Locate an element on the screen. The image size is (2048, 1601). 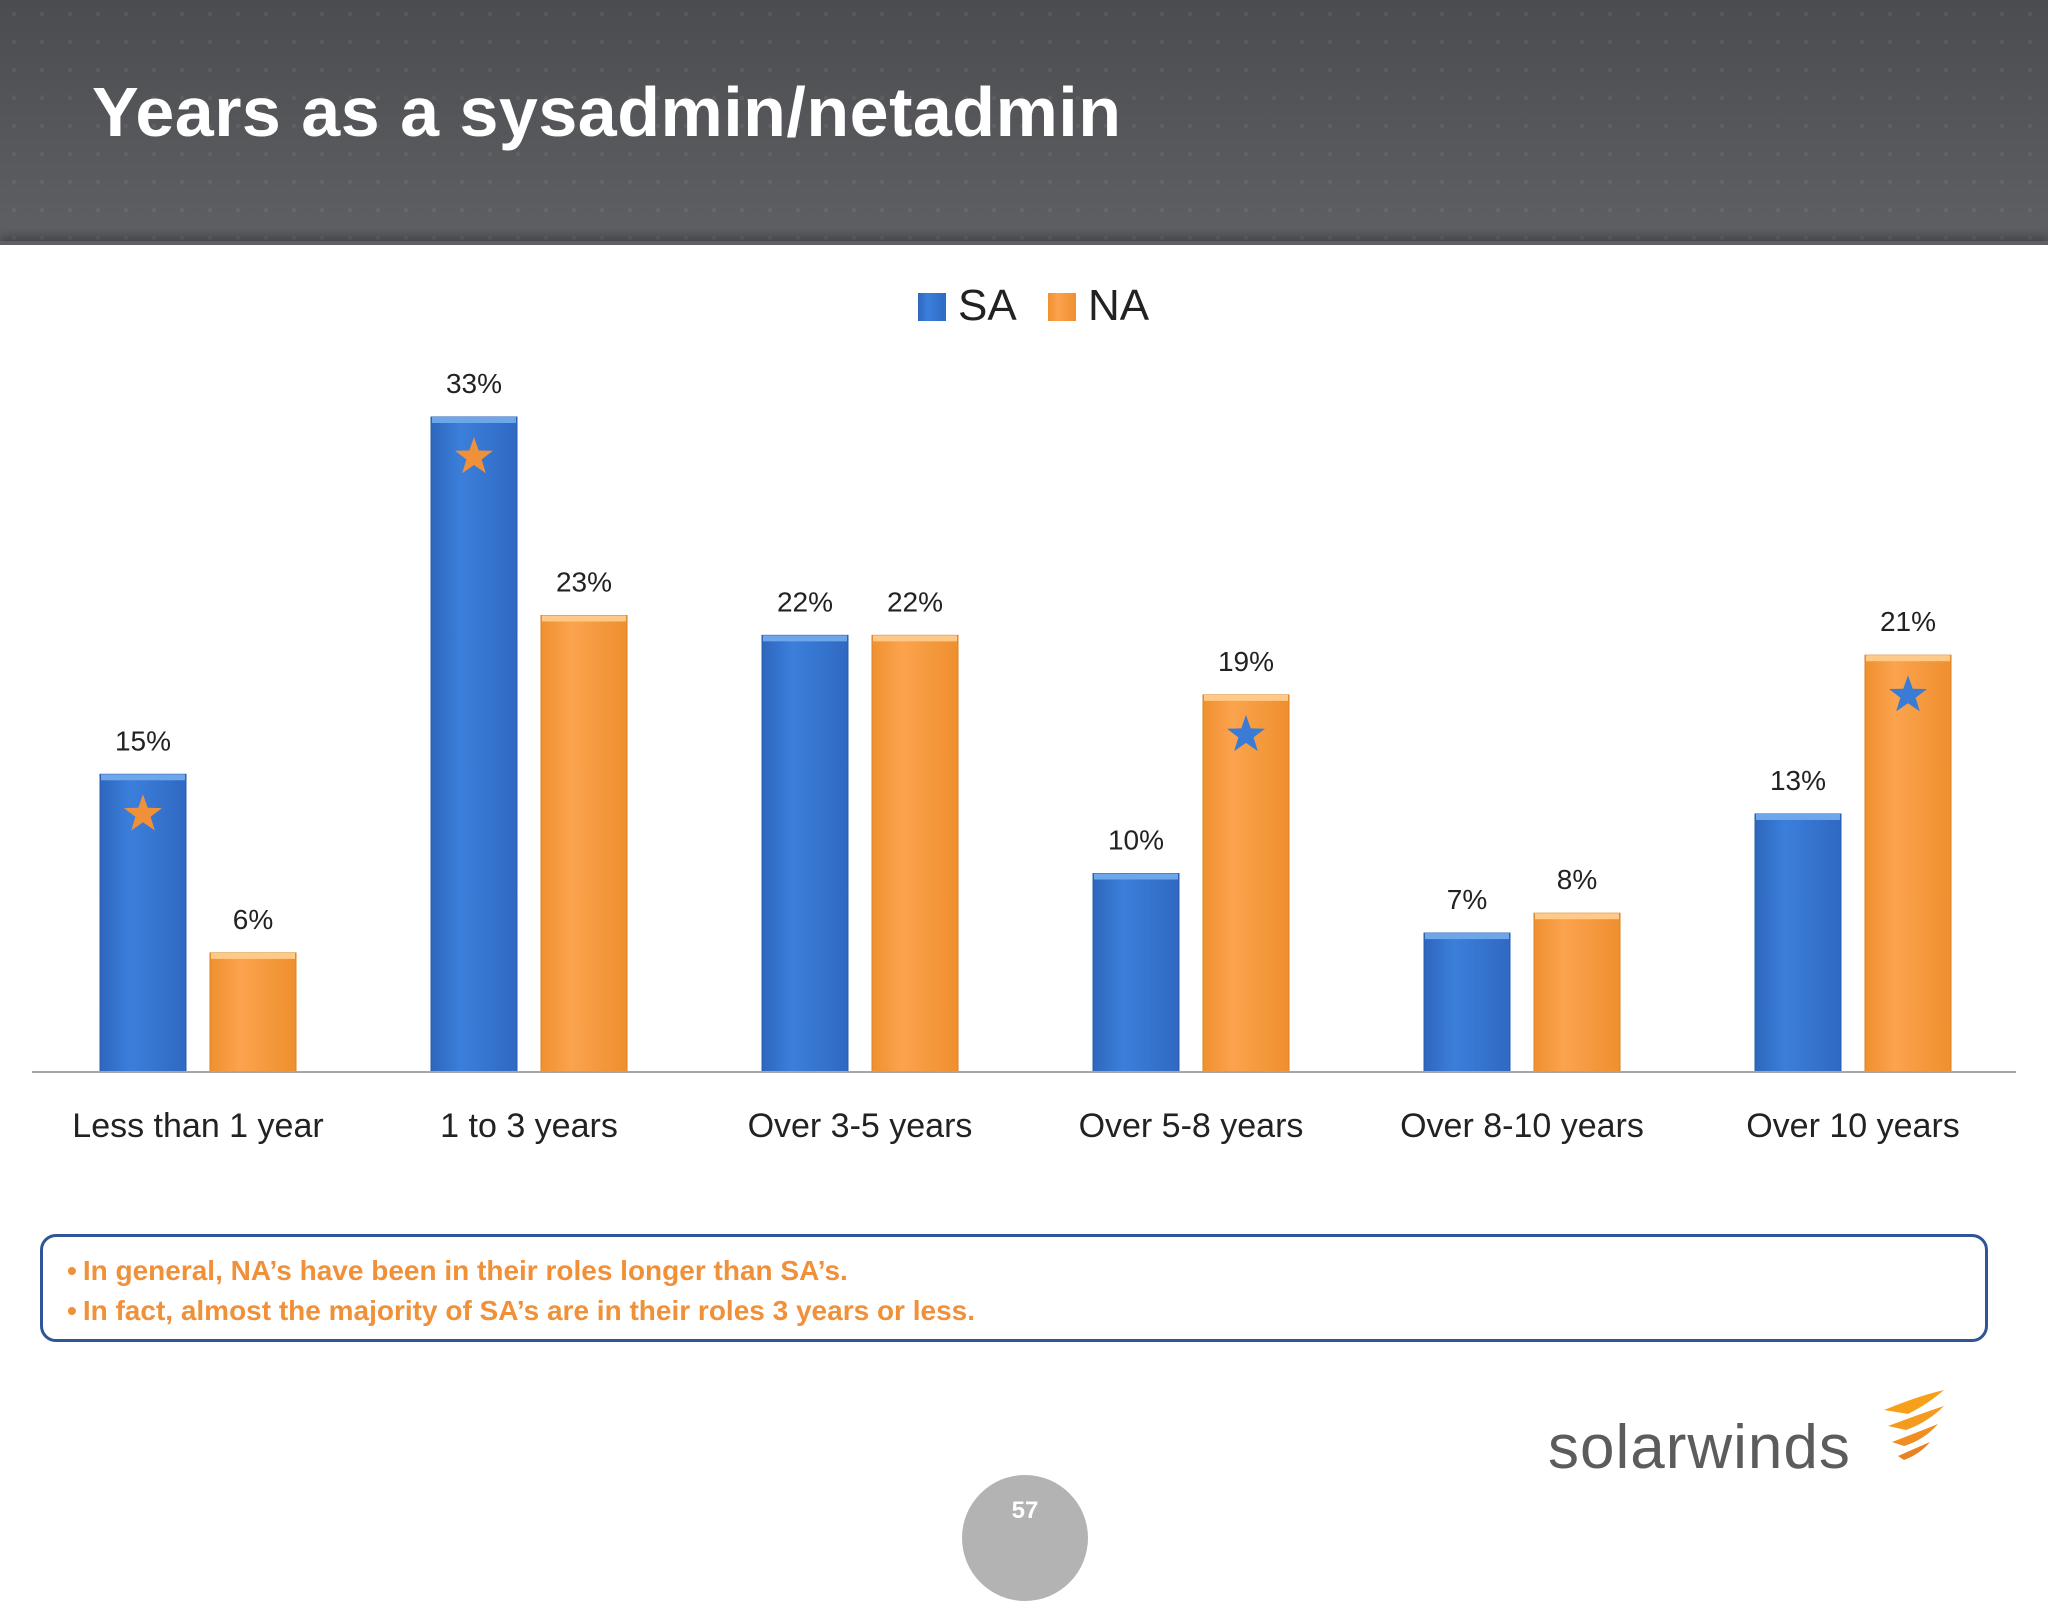
solarwinds-flame-icon is located at coordinates (1914, 1425).